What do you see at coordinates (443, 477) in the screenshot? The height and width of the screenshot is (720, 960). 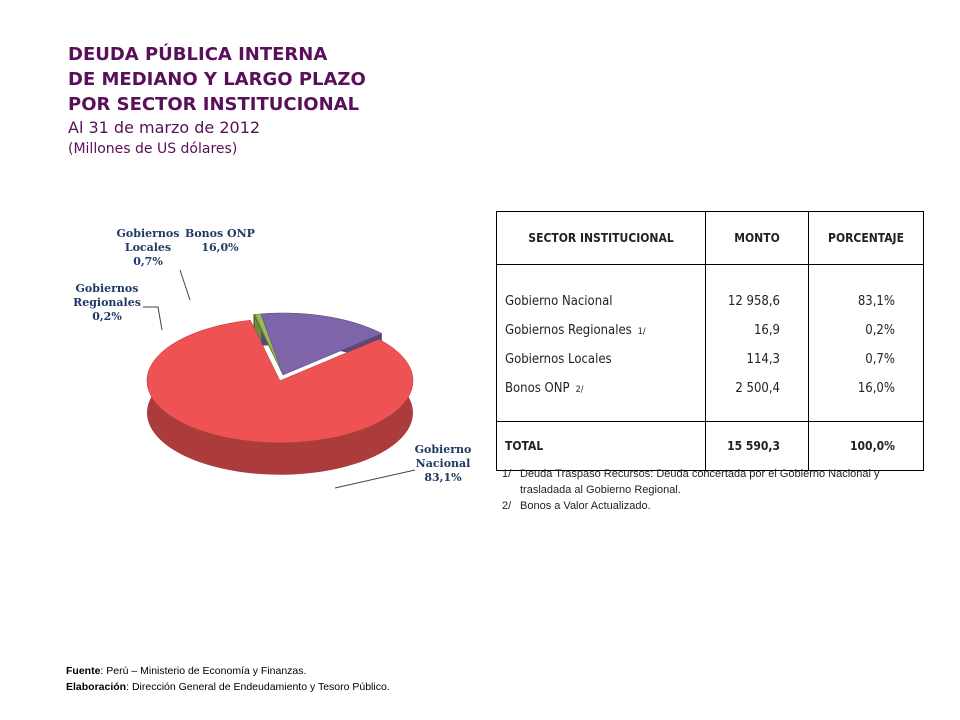 I see `slice-value: 83,1%` at bounding box center [443, 477].